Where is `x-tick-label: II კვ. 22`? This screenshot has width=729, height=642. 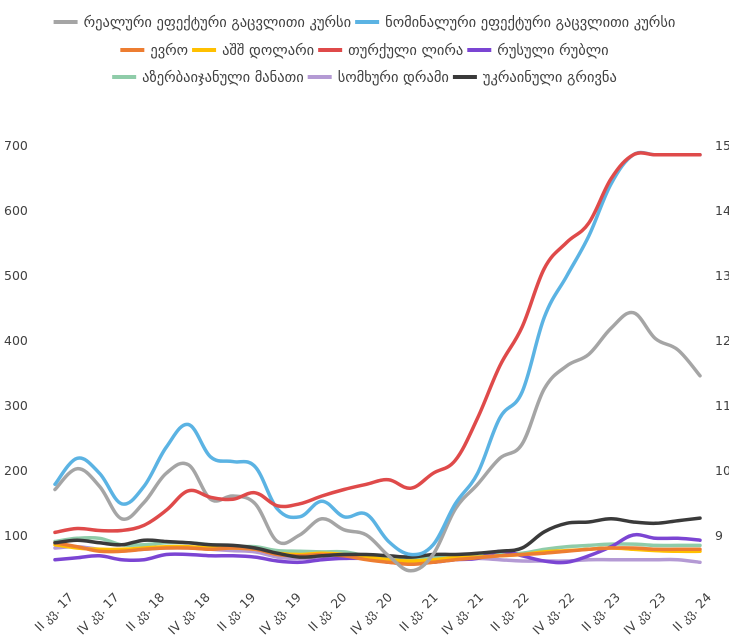
x-tick-label: II კვ. 22 is located at coordinates (509, 612).